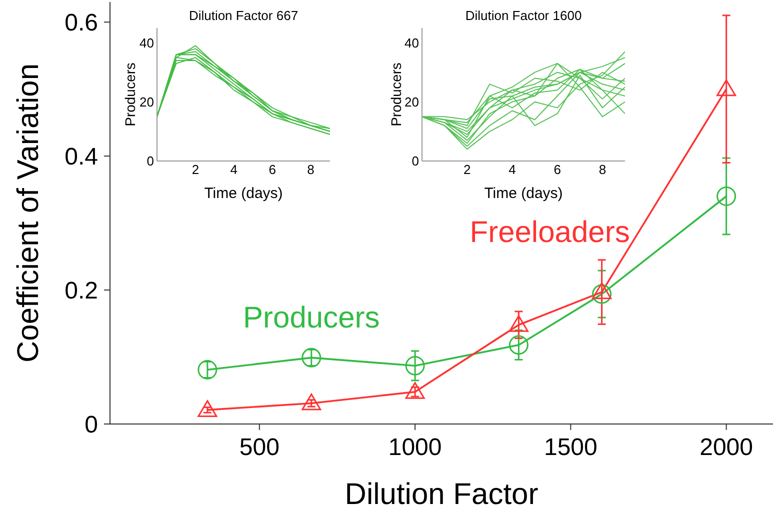 The width and height of the screenshot is (773, 512). I want to click on y-tick-label: 0.4, so click(81, 157).